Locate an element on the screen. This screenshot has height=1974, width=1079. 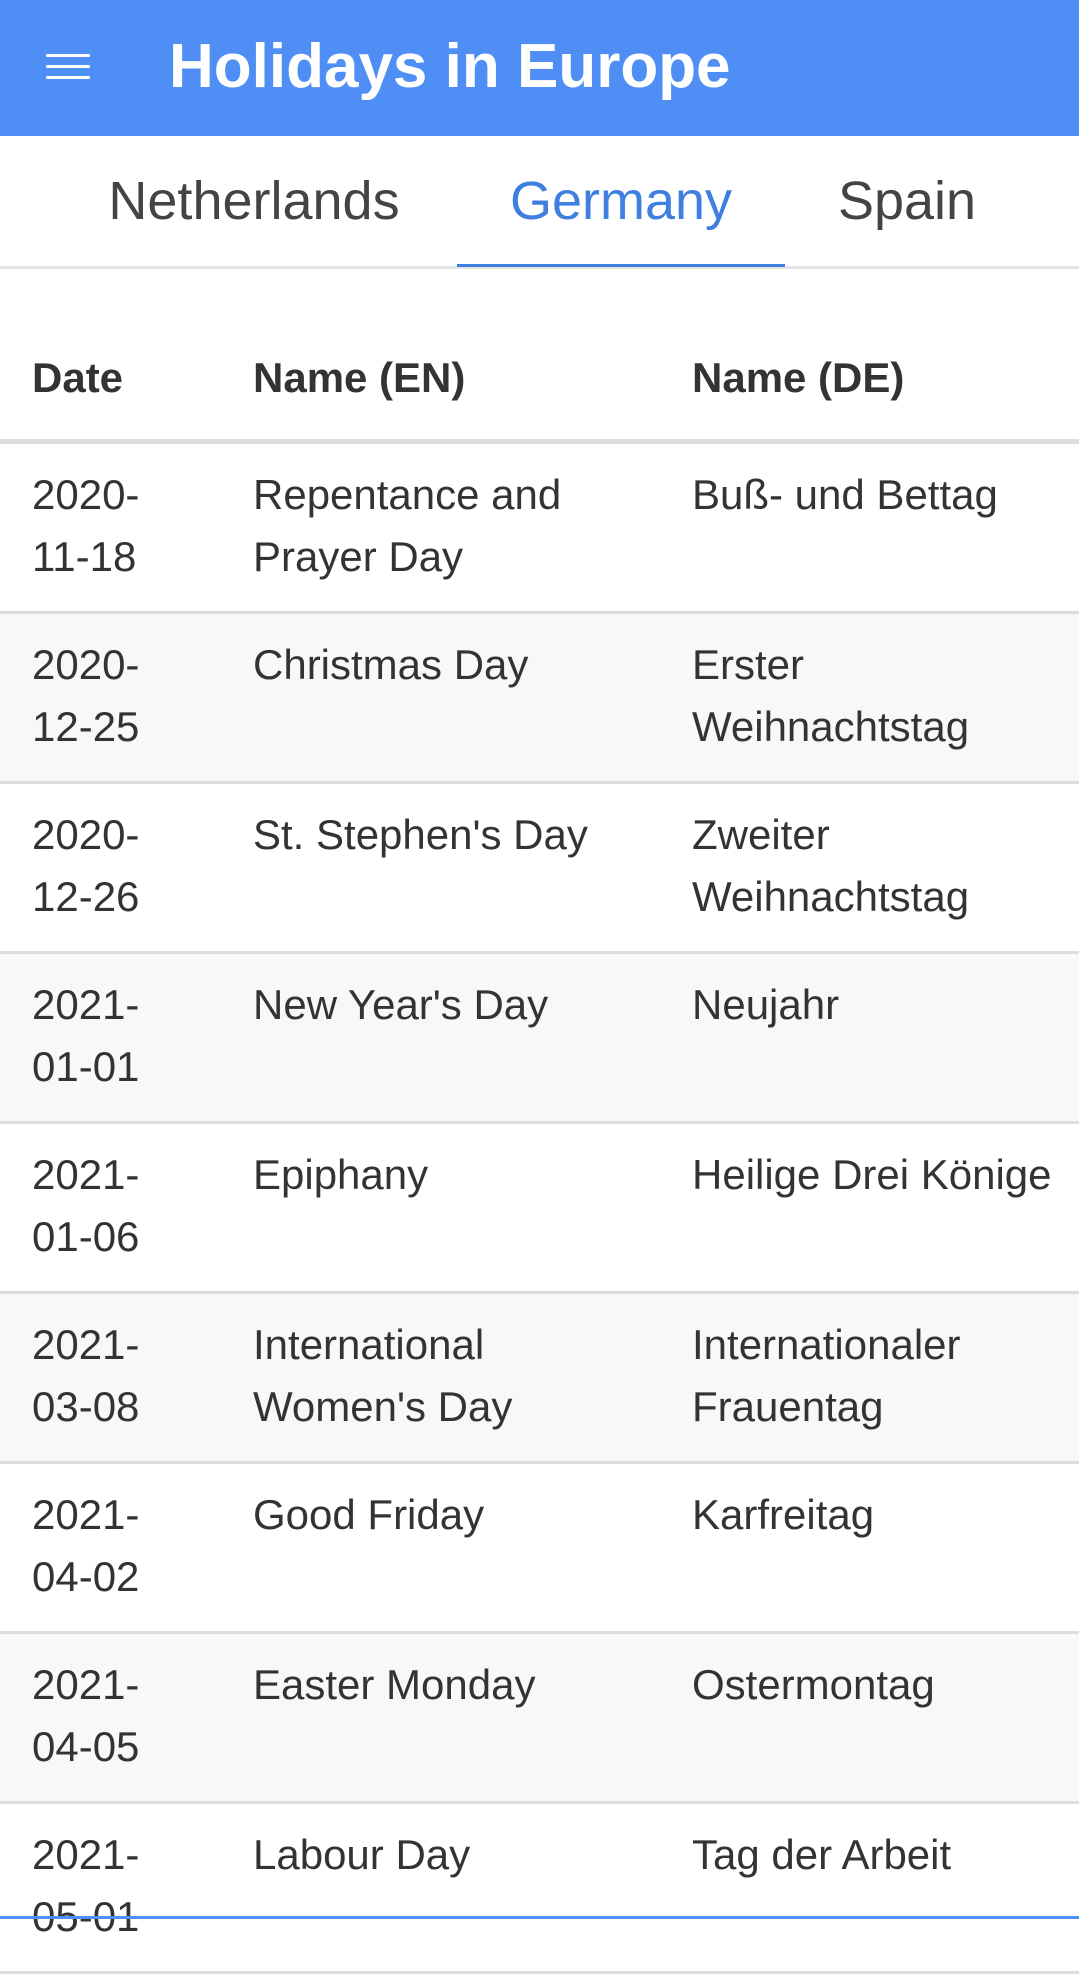
table-row: 2021- 01-06 Epiphany Heilige Drei Könige is located at coordinates (539, 1209).